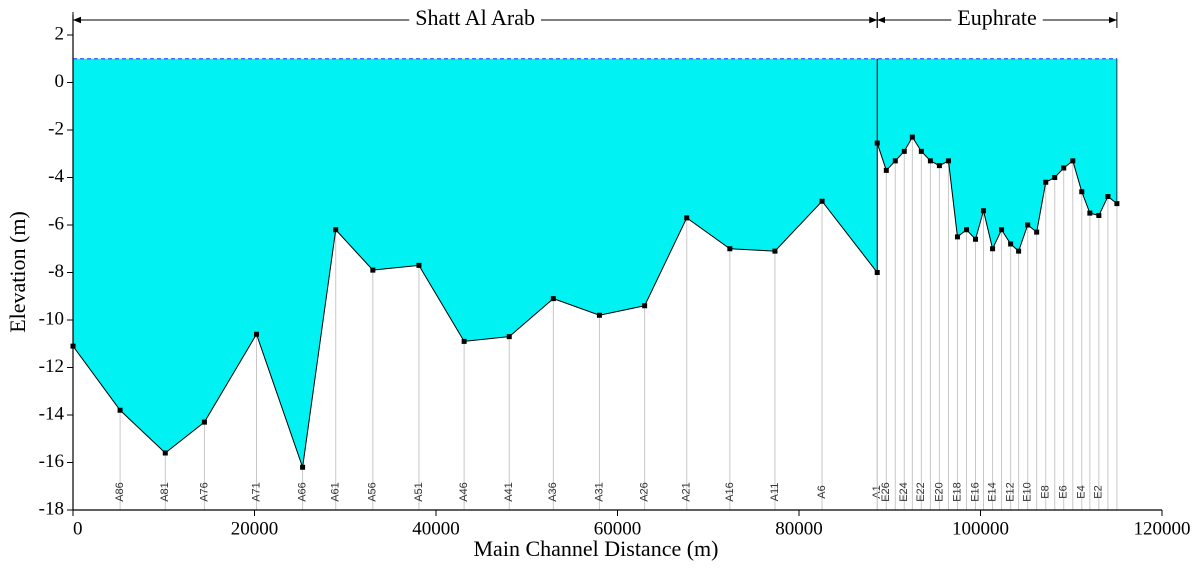  Describe the element at coordinates (52, 413) in the screenshot. I see `y-tick-label: -14` at that location.